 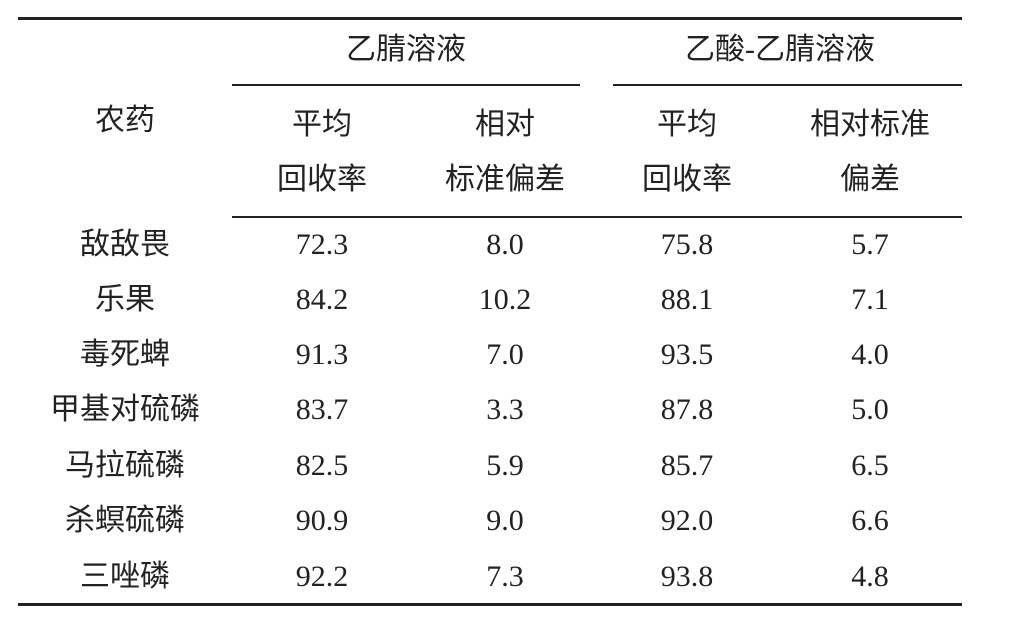 I want to click on stub-header: 农药, so click(x=125, y=120).